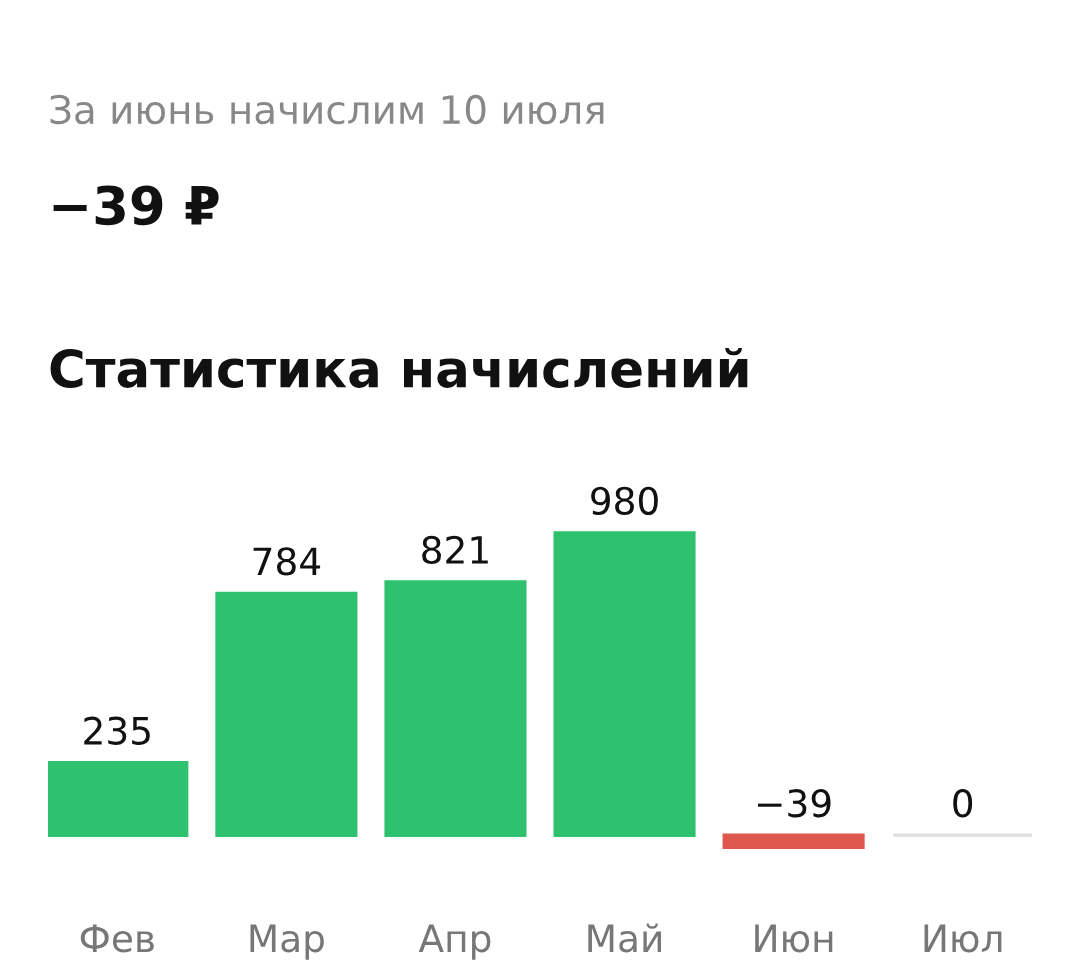 The width and height of the screenshot is (1080, 972). Describe the element at coordinates (287, 942) in the screenshot. I see `x-tick-label: Мар` at that location.